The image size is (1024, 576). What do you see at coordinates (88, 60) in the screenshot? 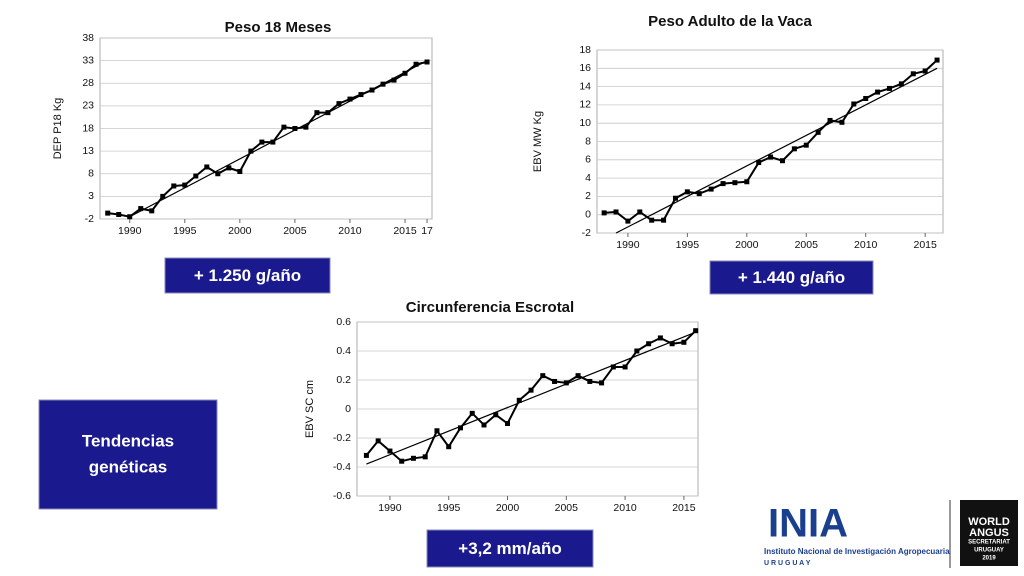
I see `y-tick-label: 33` at bounding box center [88, 60].